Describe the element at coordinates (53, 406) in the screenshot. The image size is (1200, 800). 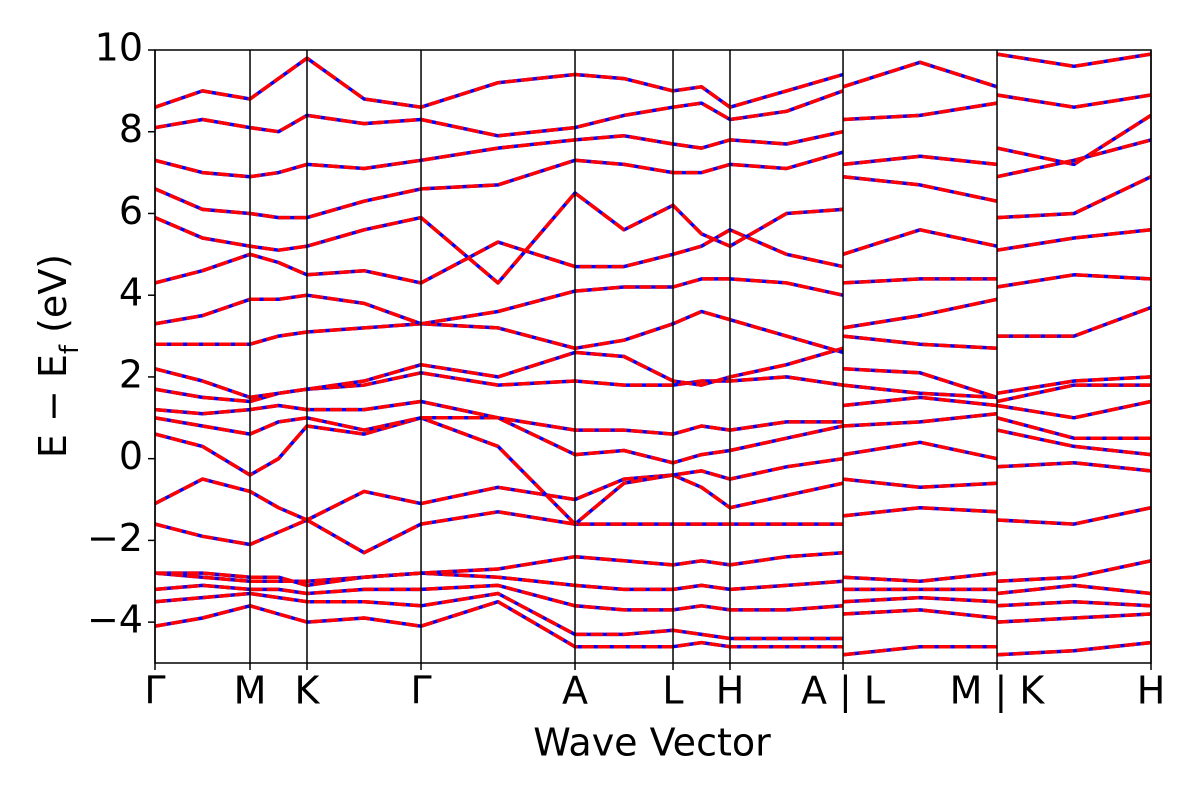
I see `y-axis-label-part: E − E` at that location.